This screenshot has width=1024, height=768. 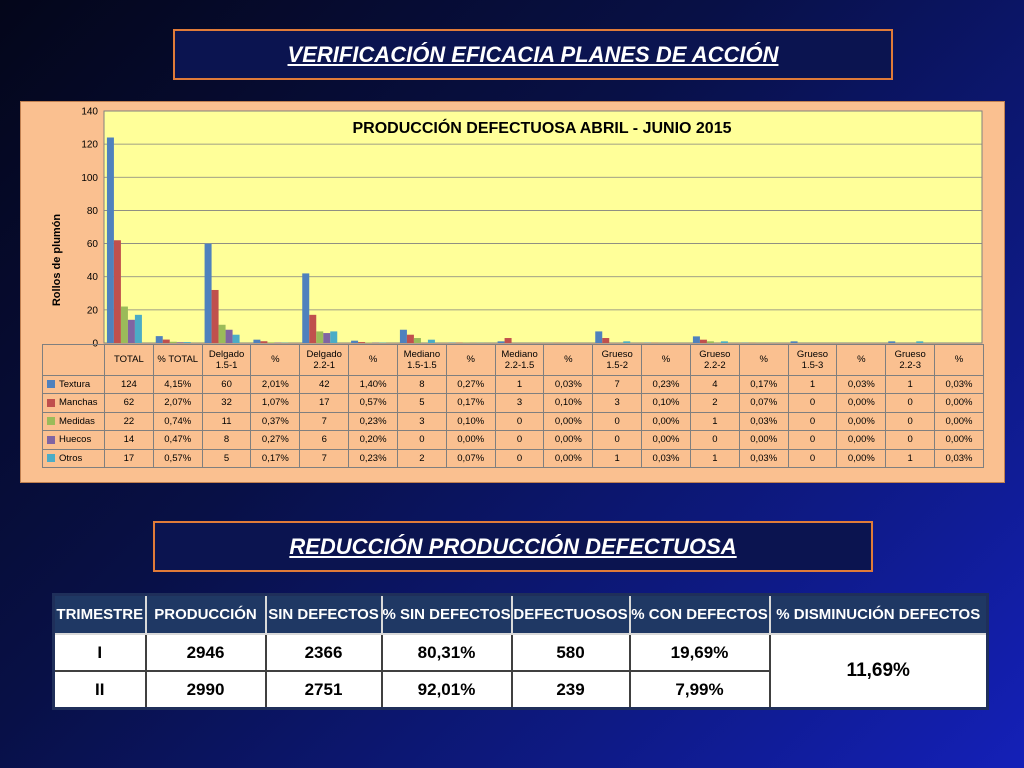 I want to click on data-label: 7, so click(x=617, y=384).